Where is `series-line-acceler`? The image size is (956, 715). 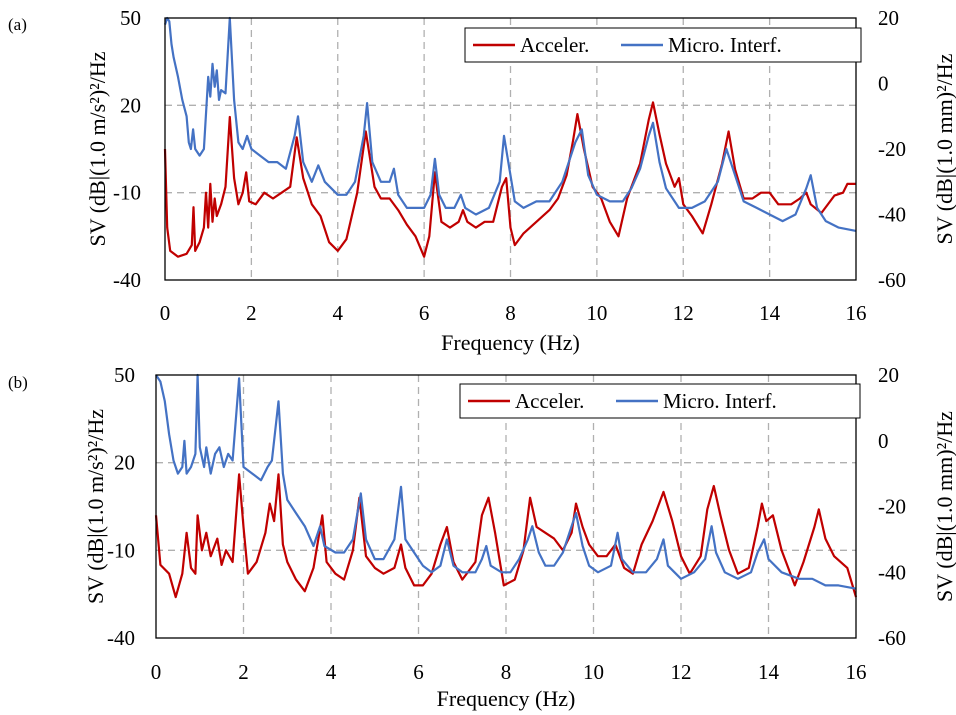
series-line-acceler is located at coordinates (506, 536).